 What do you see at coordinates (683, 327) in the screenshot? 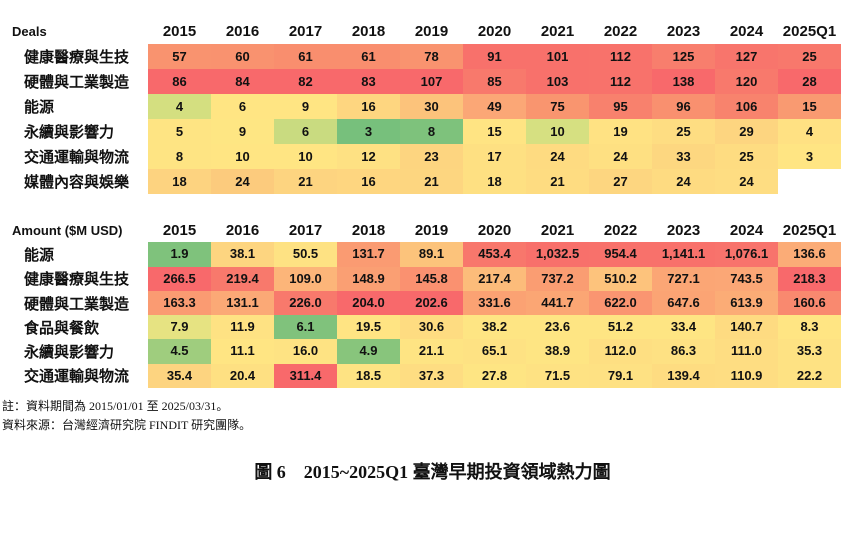
I see `heatmap-cell: 33.4` at bounding box center [683, 327].